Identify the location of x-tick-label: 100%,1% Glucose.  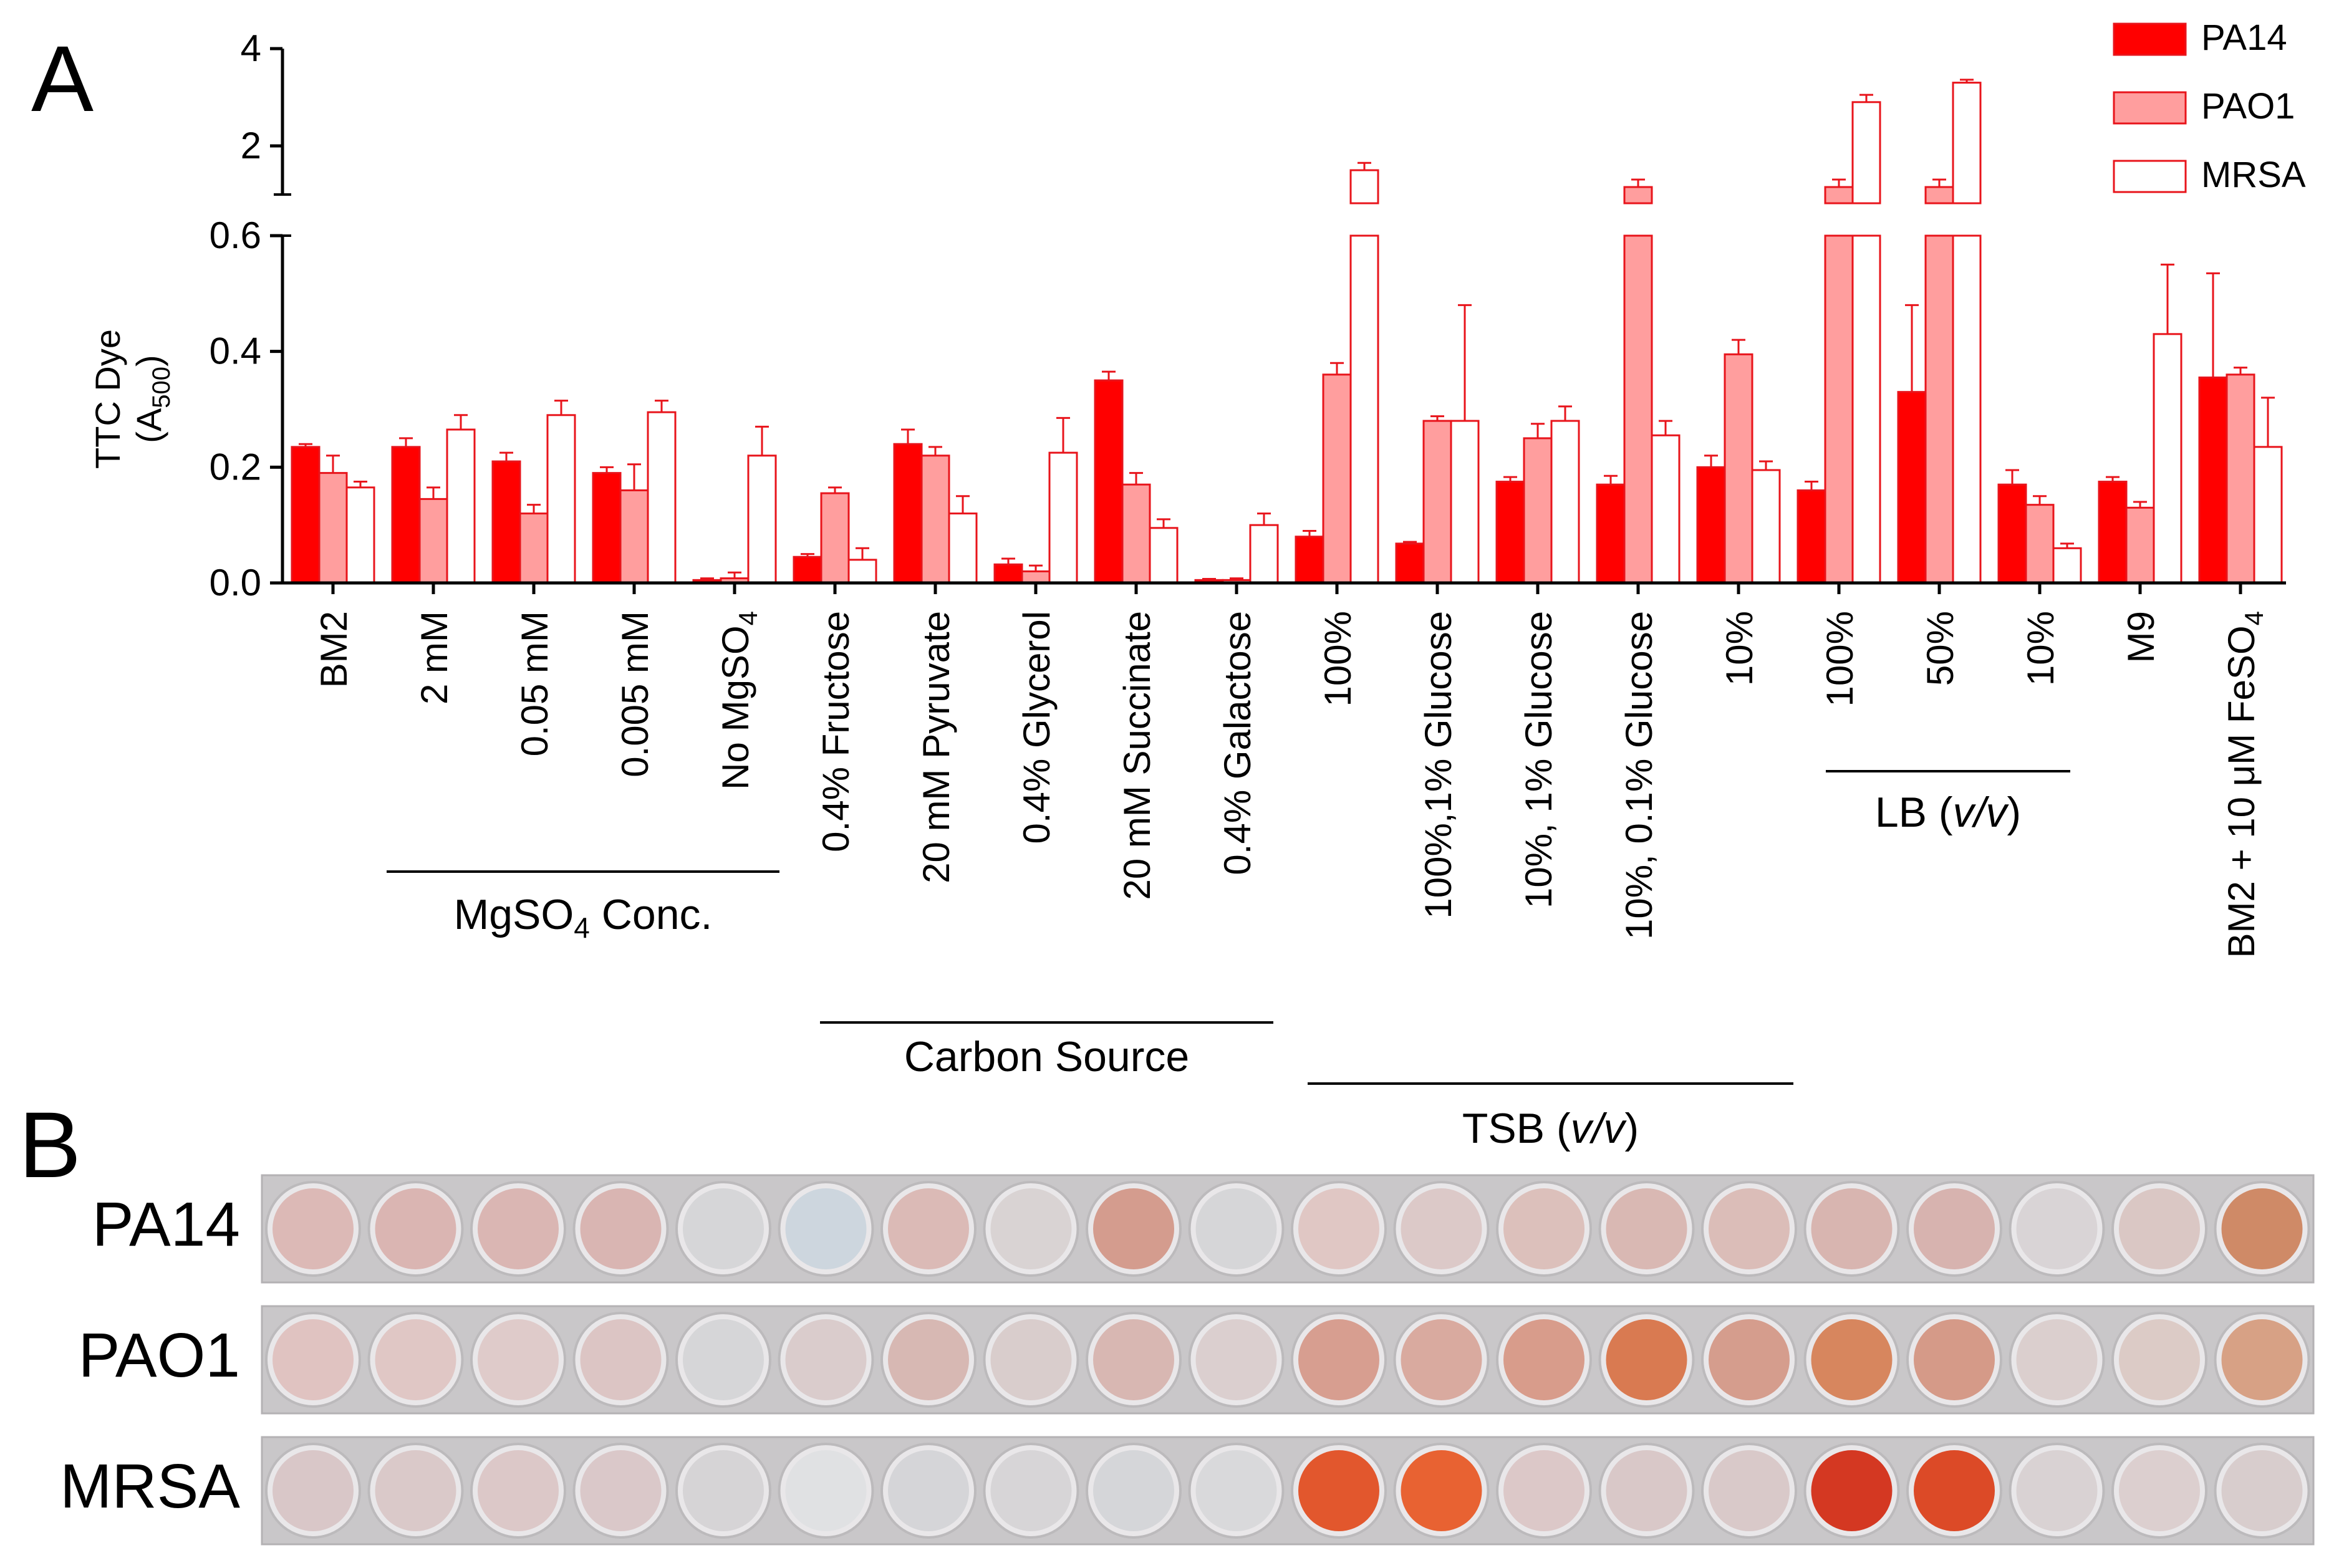
(1438, 765).